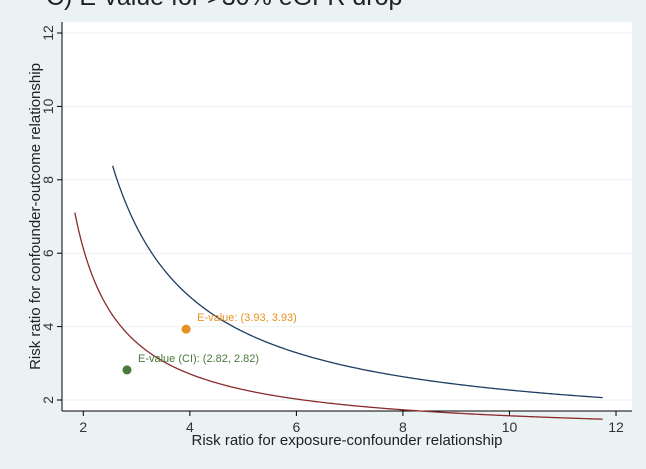 This screenshot has width=646, height=469. I want to click on x-tick-label: 6, so click(296, 427).